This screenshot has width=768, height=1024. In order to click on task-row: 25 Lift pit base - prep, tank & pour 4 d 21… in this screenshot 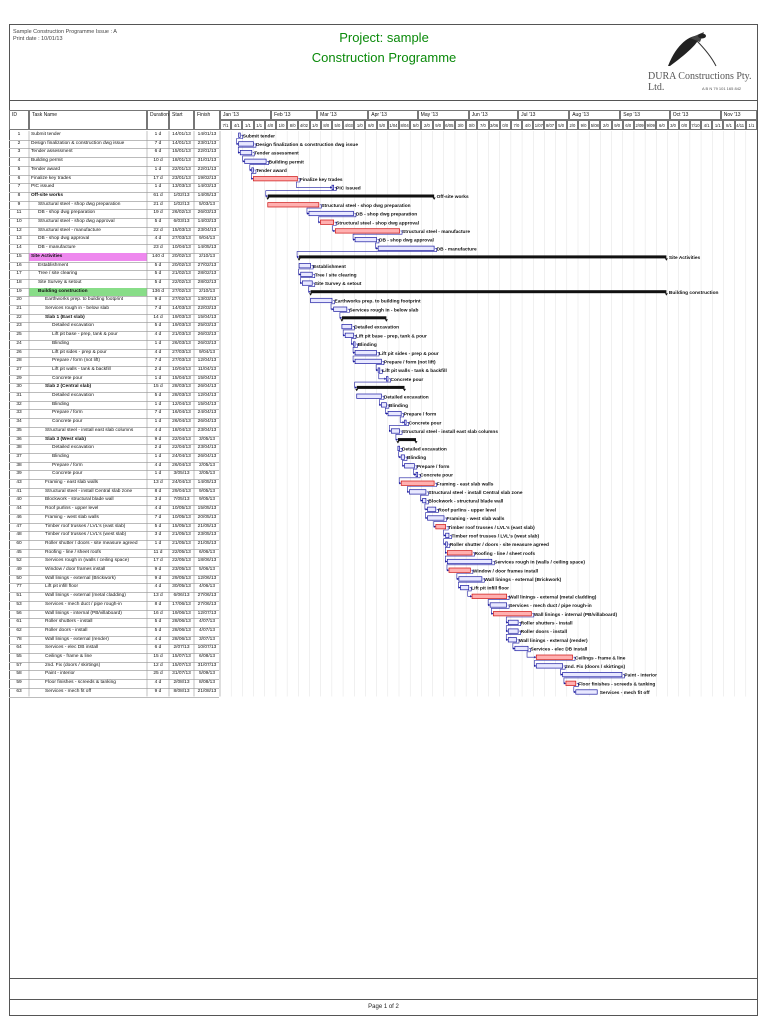, I will do `click(114, 335)`.